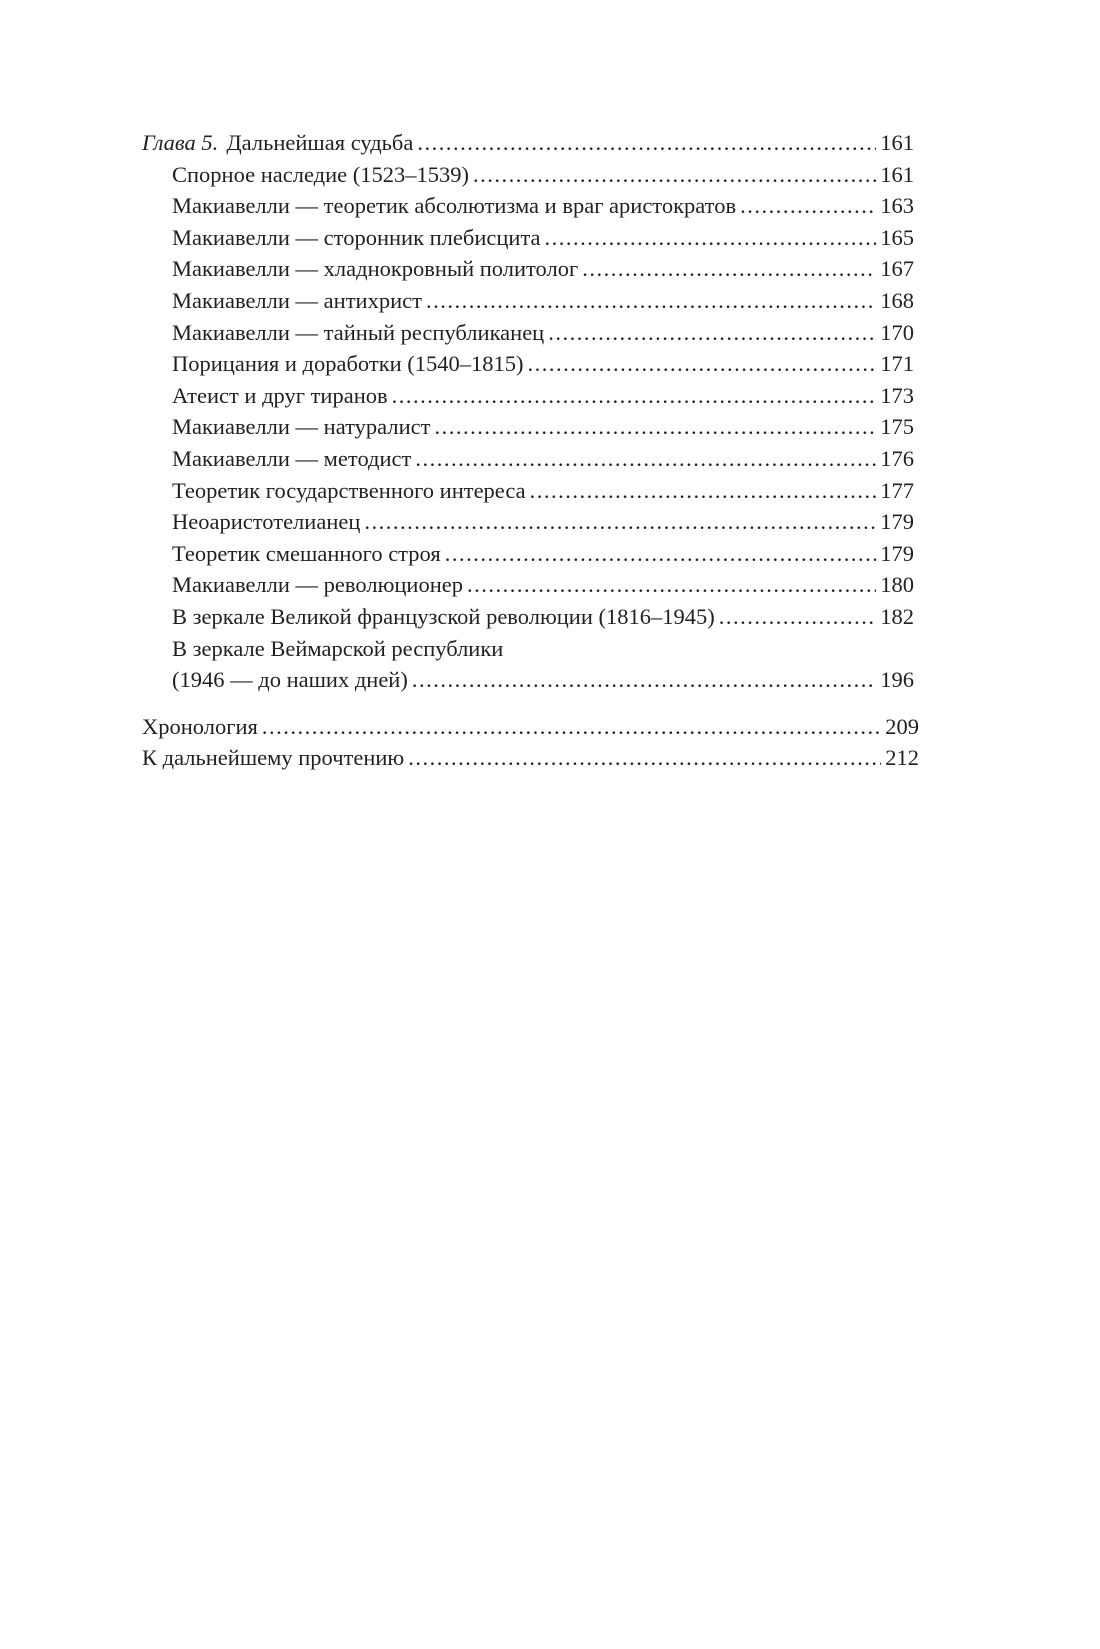  I want to click on entry-title: К дальнейшему прочтению, so click(273, 758).